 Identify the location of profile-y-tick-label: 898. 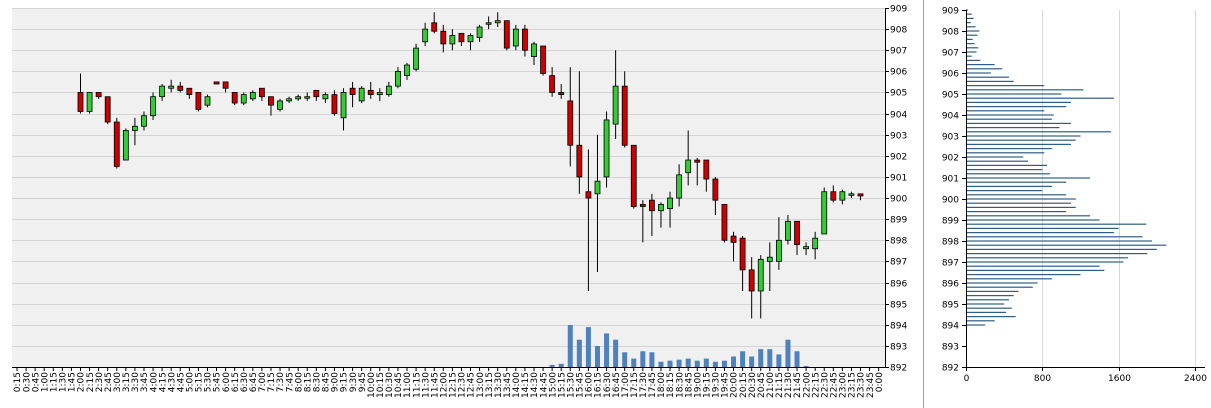
(950, 243).